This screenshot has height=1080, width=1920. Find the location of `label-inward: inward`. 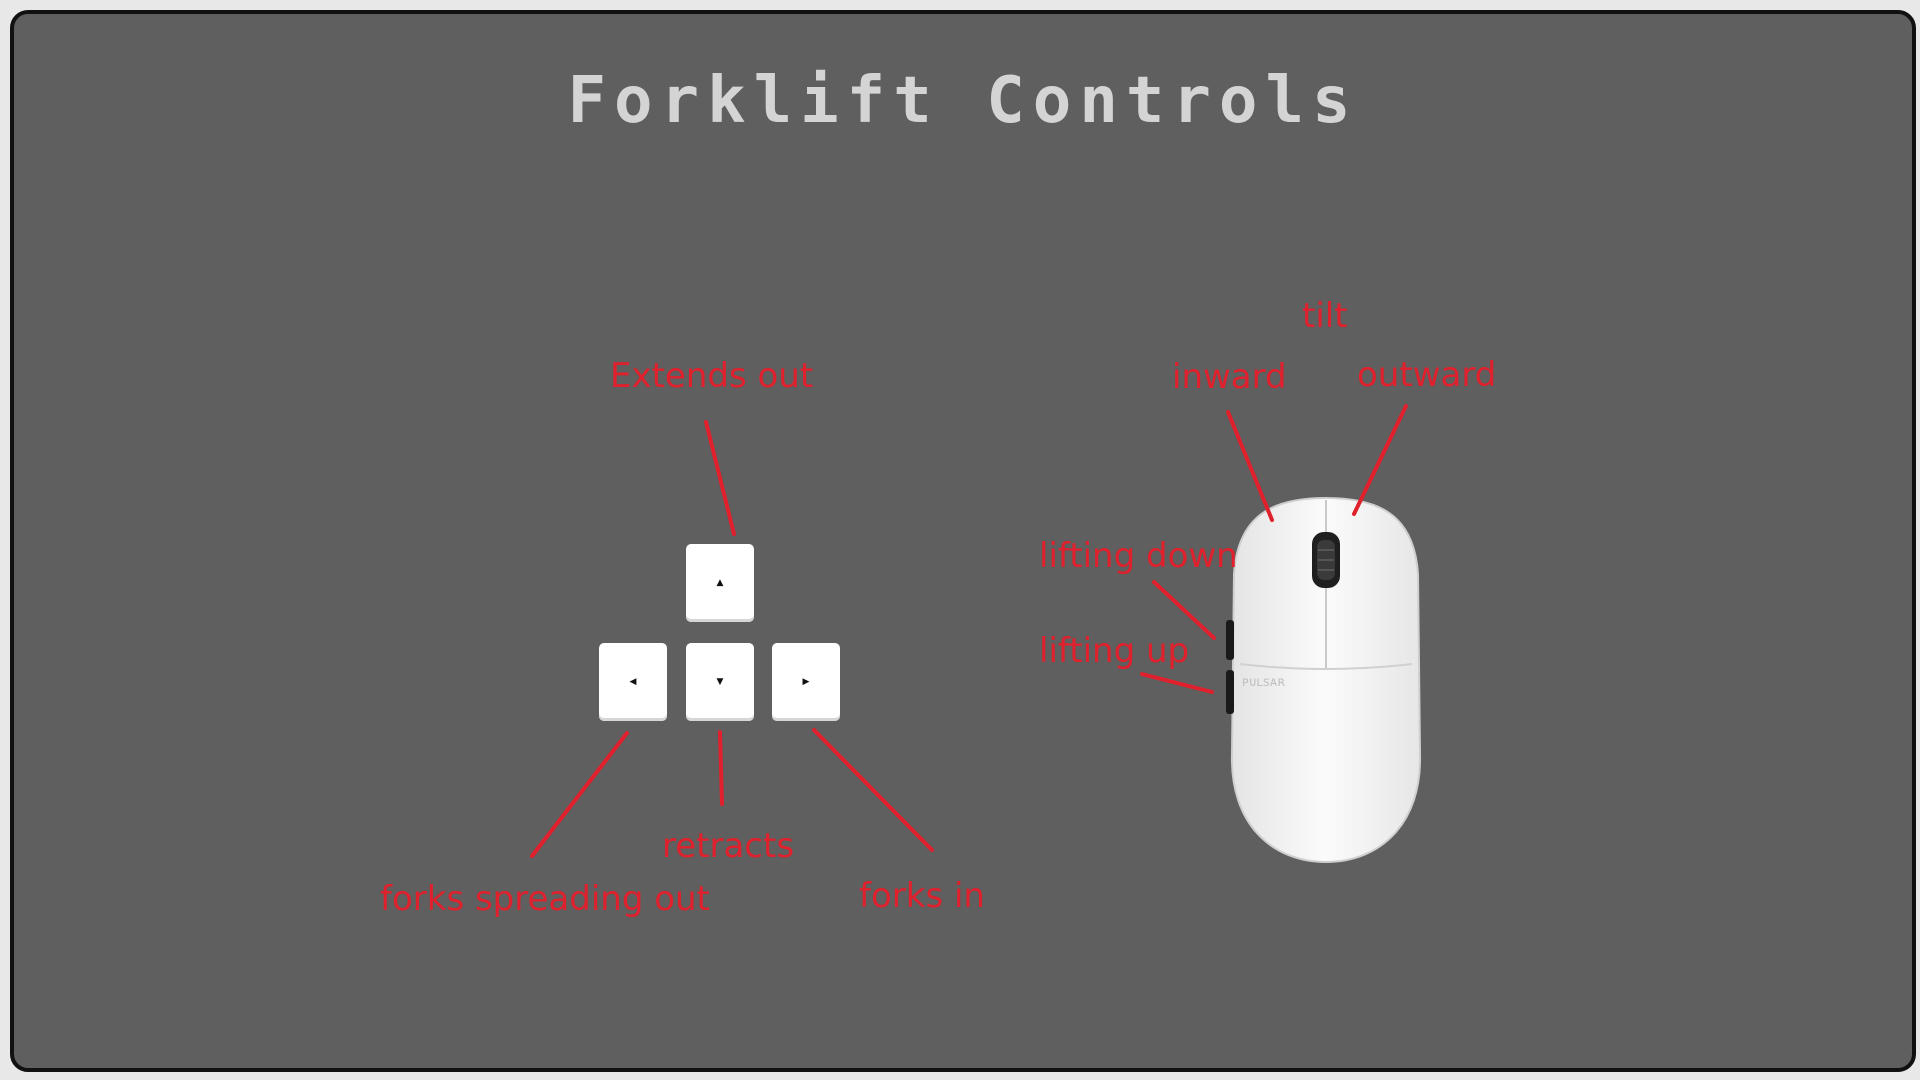

label-inward: inward is located at coordinates (1229, 377).